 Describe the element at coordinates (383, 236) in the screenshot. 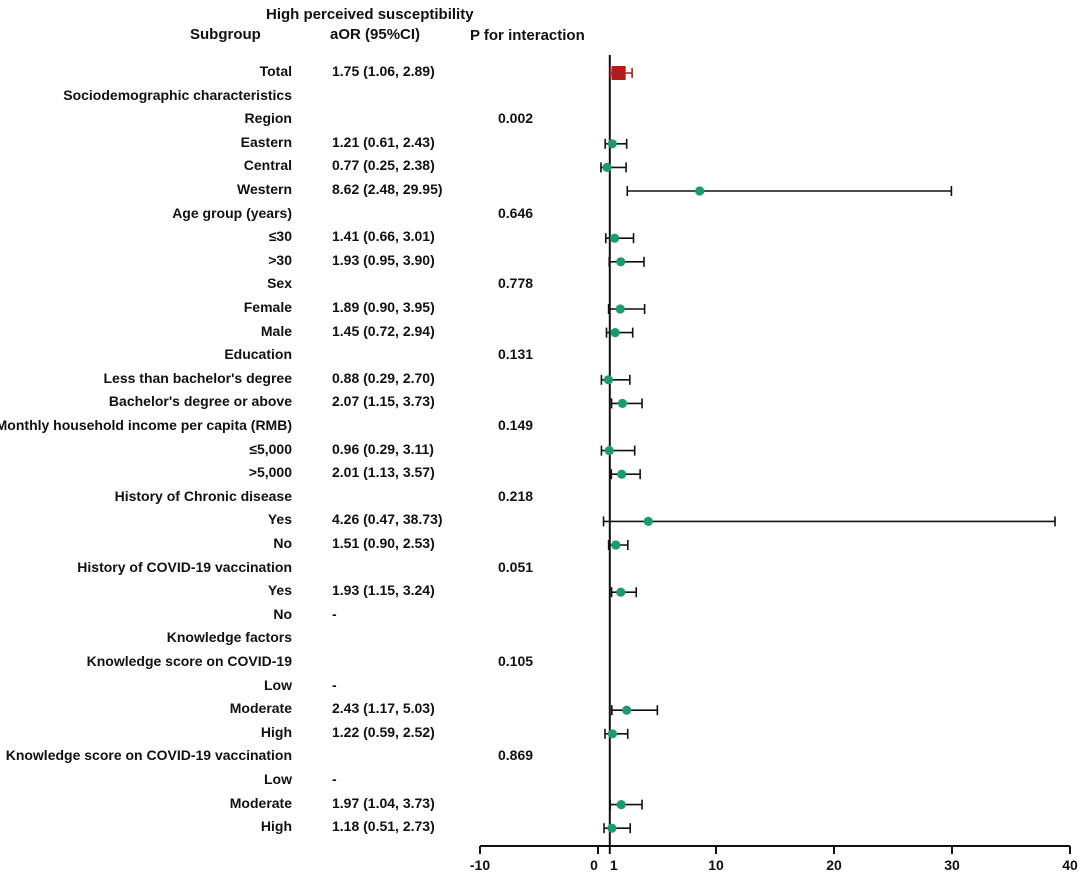

I see `row-aor: 1.41 (0.66, 3.01)` at that location.